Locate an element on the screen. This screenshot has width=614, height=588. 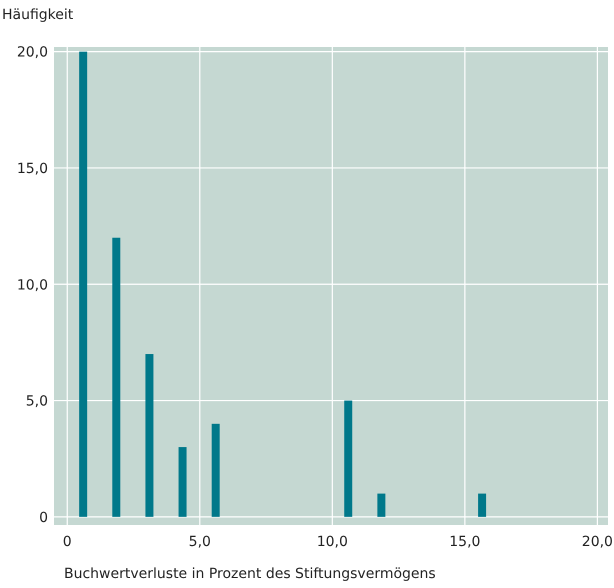
y-axis-title: Häufigkeit is located at coordinates (38, 15).